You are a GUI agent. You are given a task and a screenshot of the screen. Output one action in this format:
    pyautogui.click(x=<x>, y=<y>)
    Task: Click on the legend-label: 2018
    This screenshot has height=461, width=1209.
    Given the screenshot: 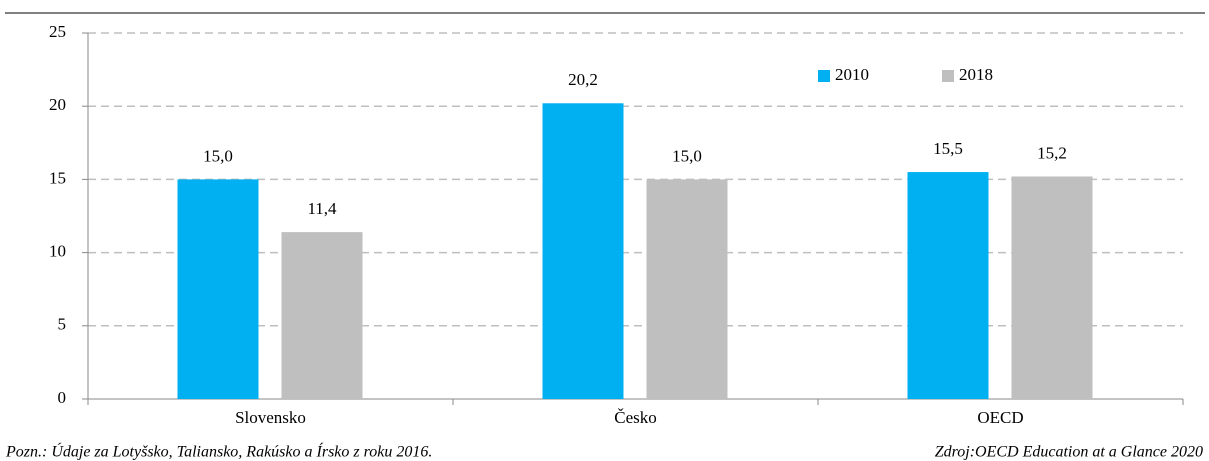 What is the action you would take?
    pyautogui.click(x=976, y=74)
    